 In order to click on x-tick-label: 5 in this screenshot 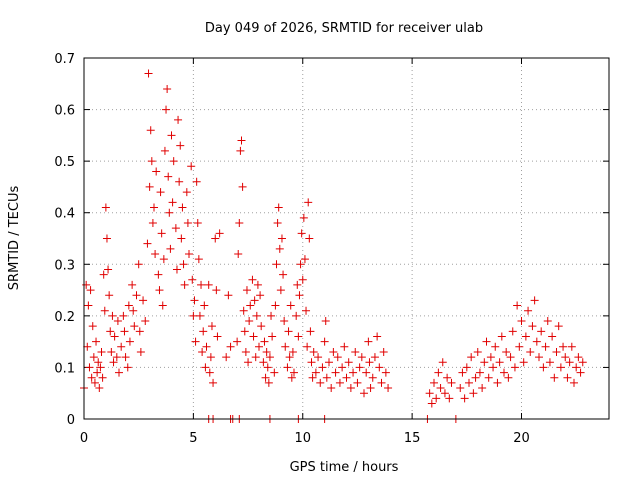, I will do `click(193, 438)`.